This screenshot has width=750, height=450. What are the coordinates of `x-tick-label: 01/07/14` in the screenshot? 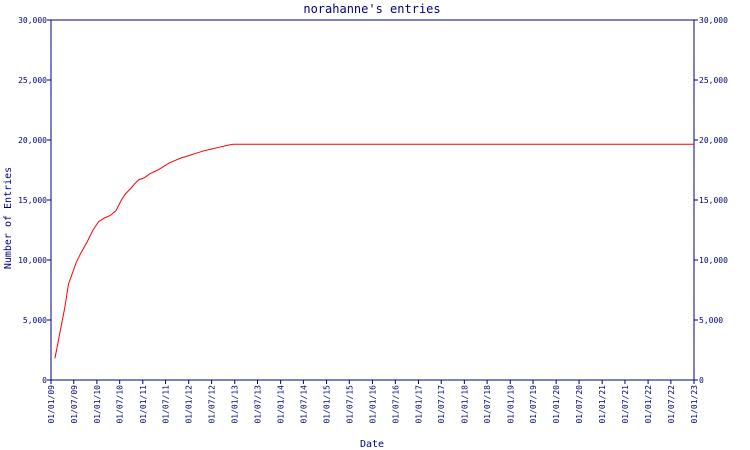 It's located at (303, 404).